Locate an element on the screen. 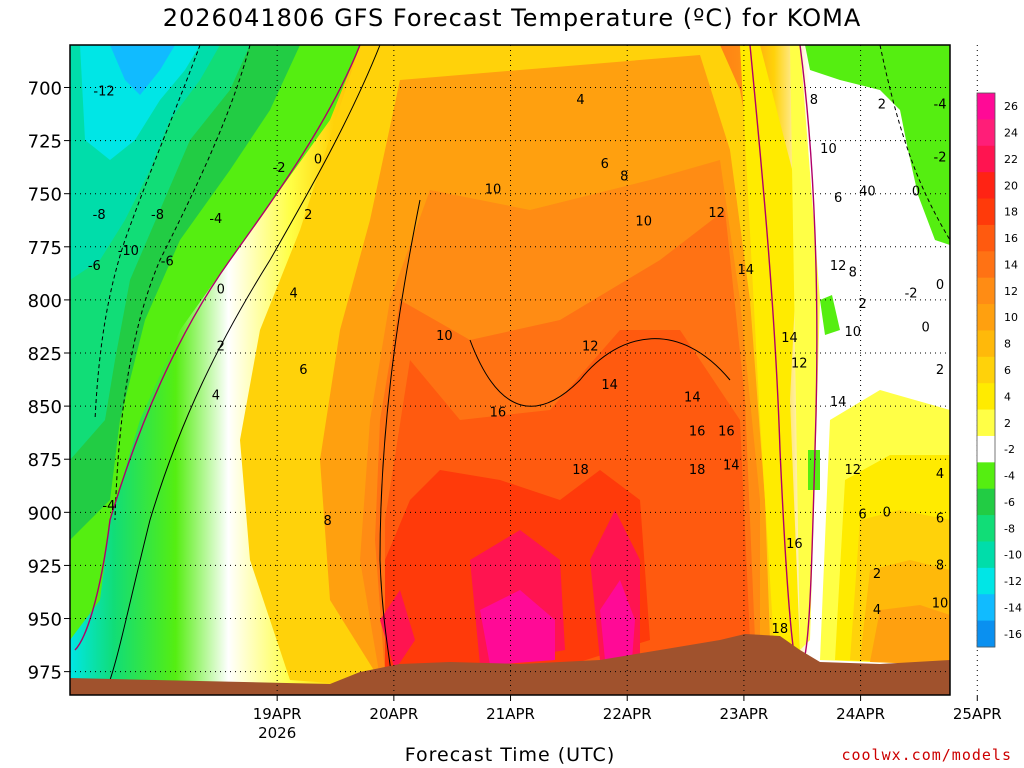  contour-minus6 is located at coordinates (182, 283).